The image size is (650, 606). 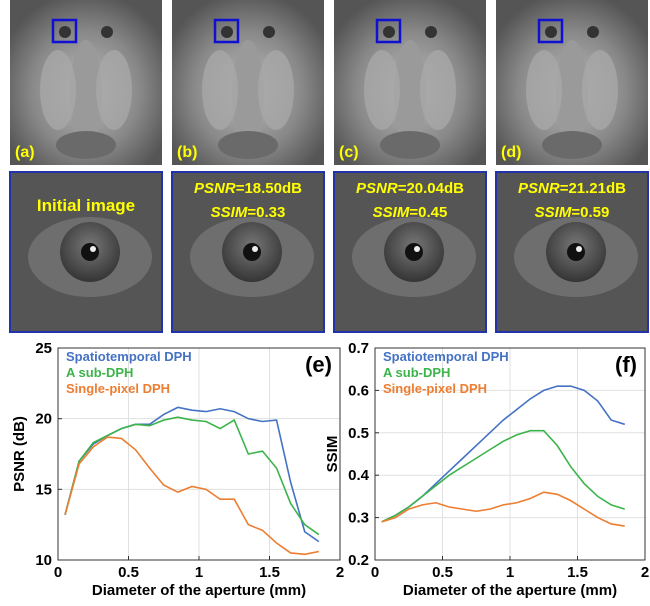 What do you see at coordinates (358, 433) in the screenshot?
I see `y-tick-label: 0.5` at bounding box center [358, 433].